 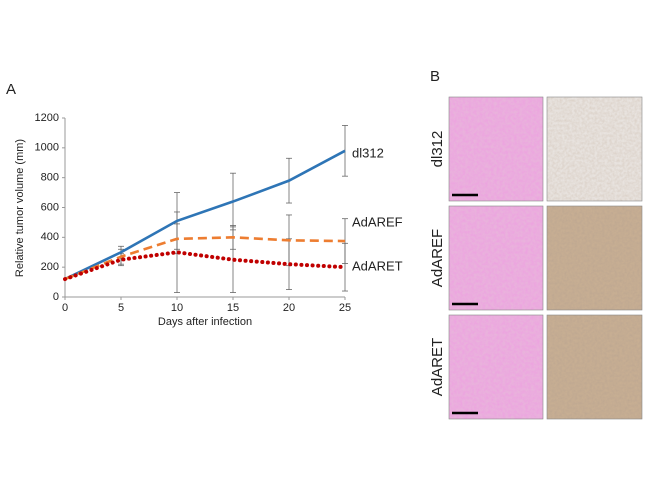 I want to click on panel-label: A, so click(x=11, y=89).